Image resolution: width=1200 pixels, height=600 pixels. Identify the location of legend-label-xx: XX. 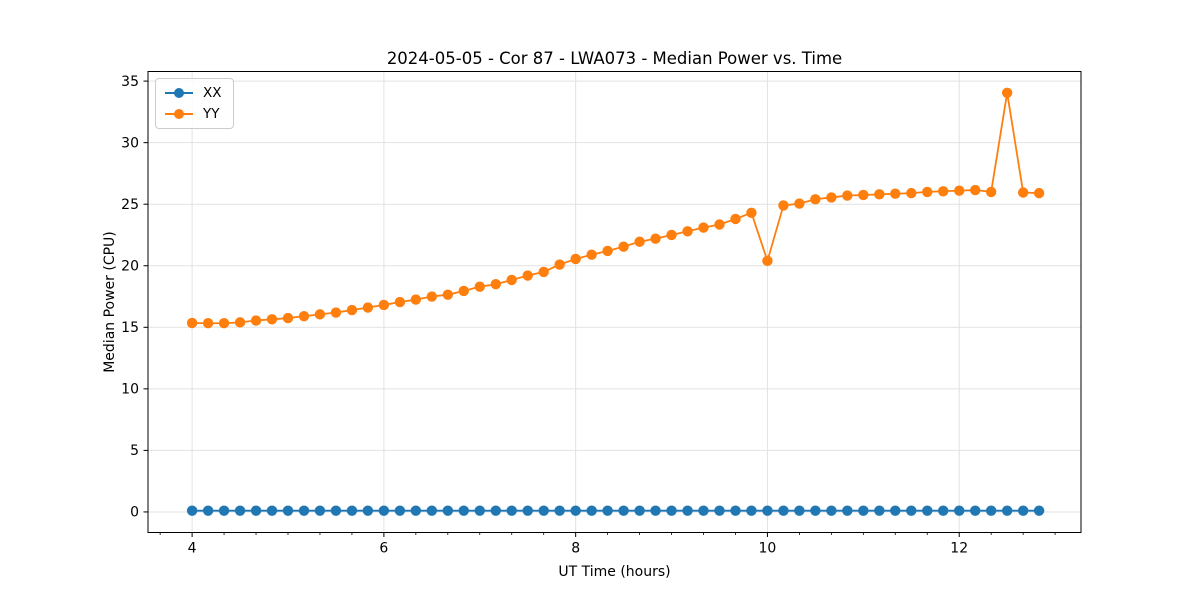
(212, 93).